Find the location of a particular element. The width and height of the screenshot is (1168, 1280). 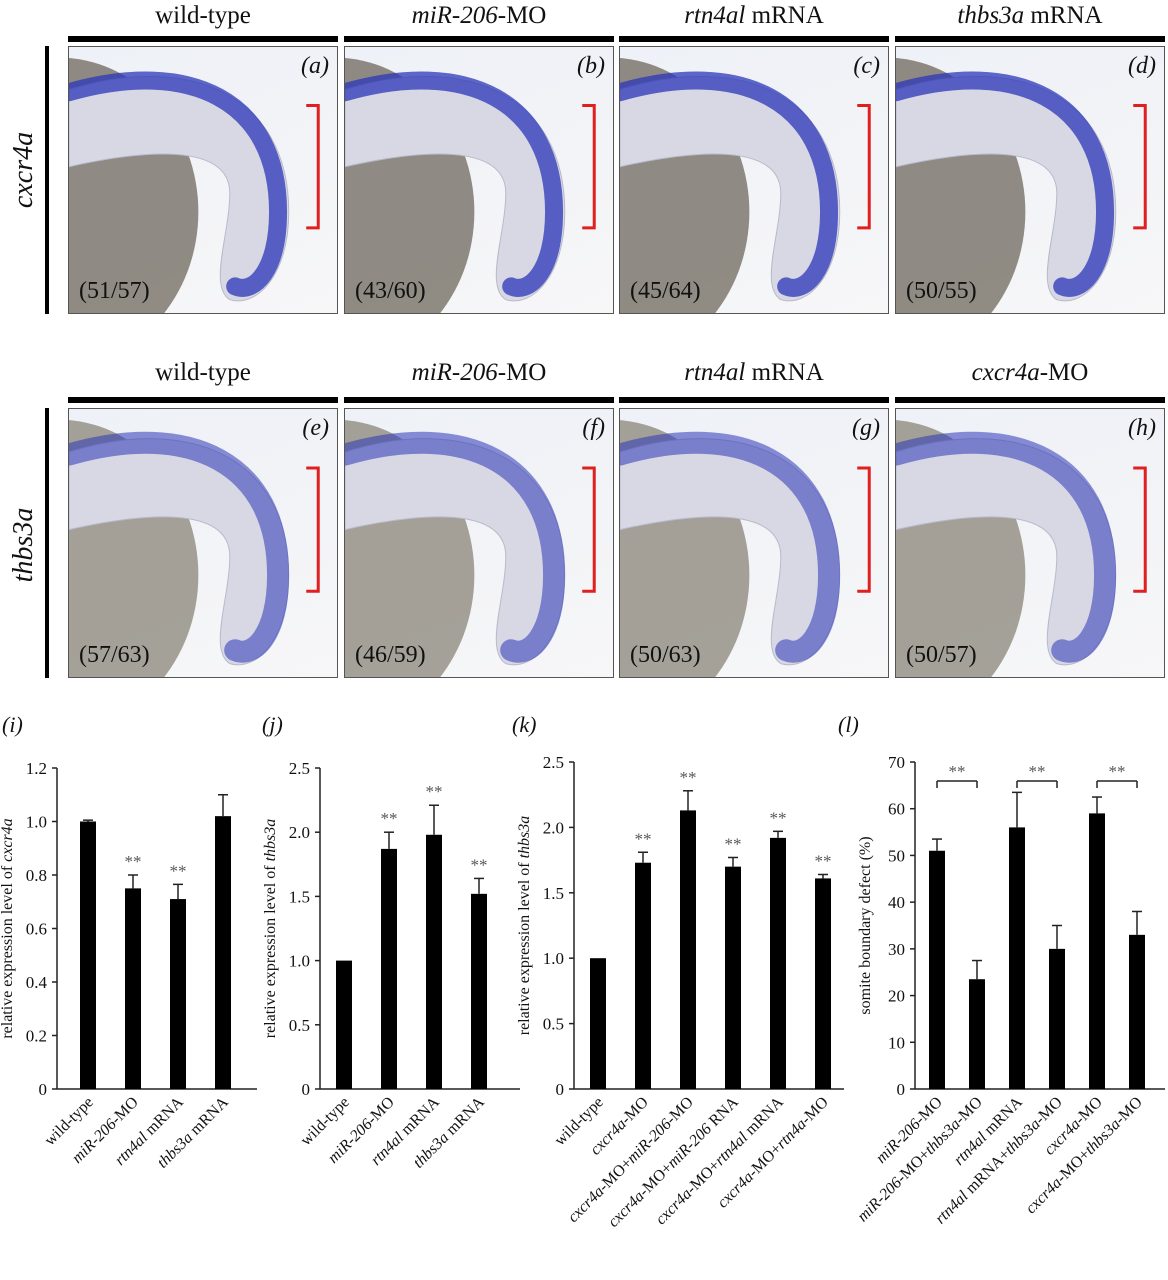

text-span: rtn4a is located at coordinates (791, 1134).